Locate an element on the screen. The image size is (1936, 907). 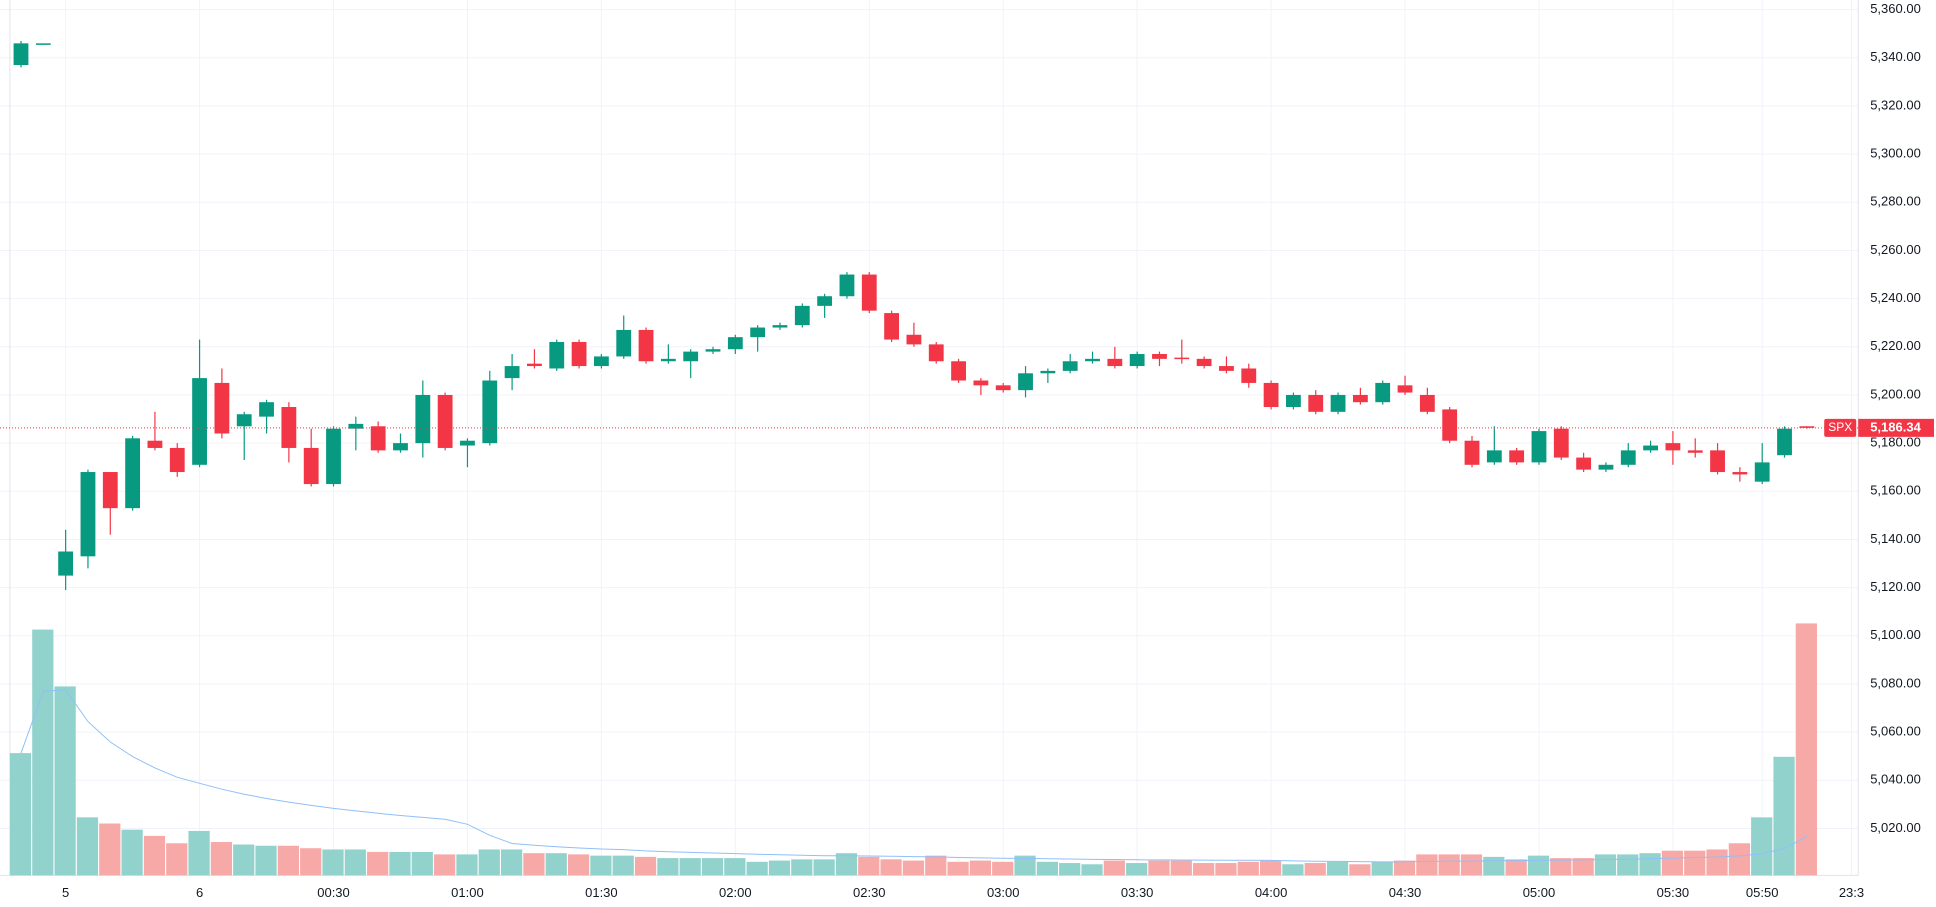
y-tick-label: 5,340.00 is located at coordinates (1895, 56).